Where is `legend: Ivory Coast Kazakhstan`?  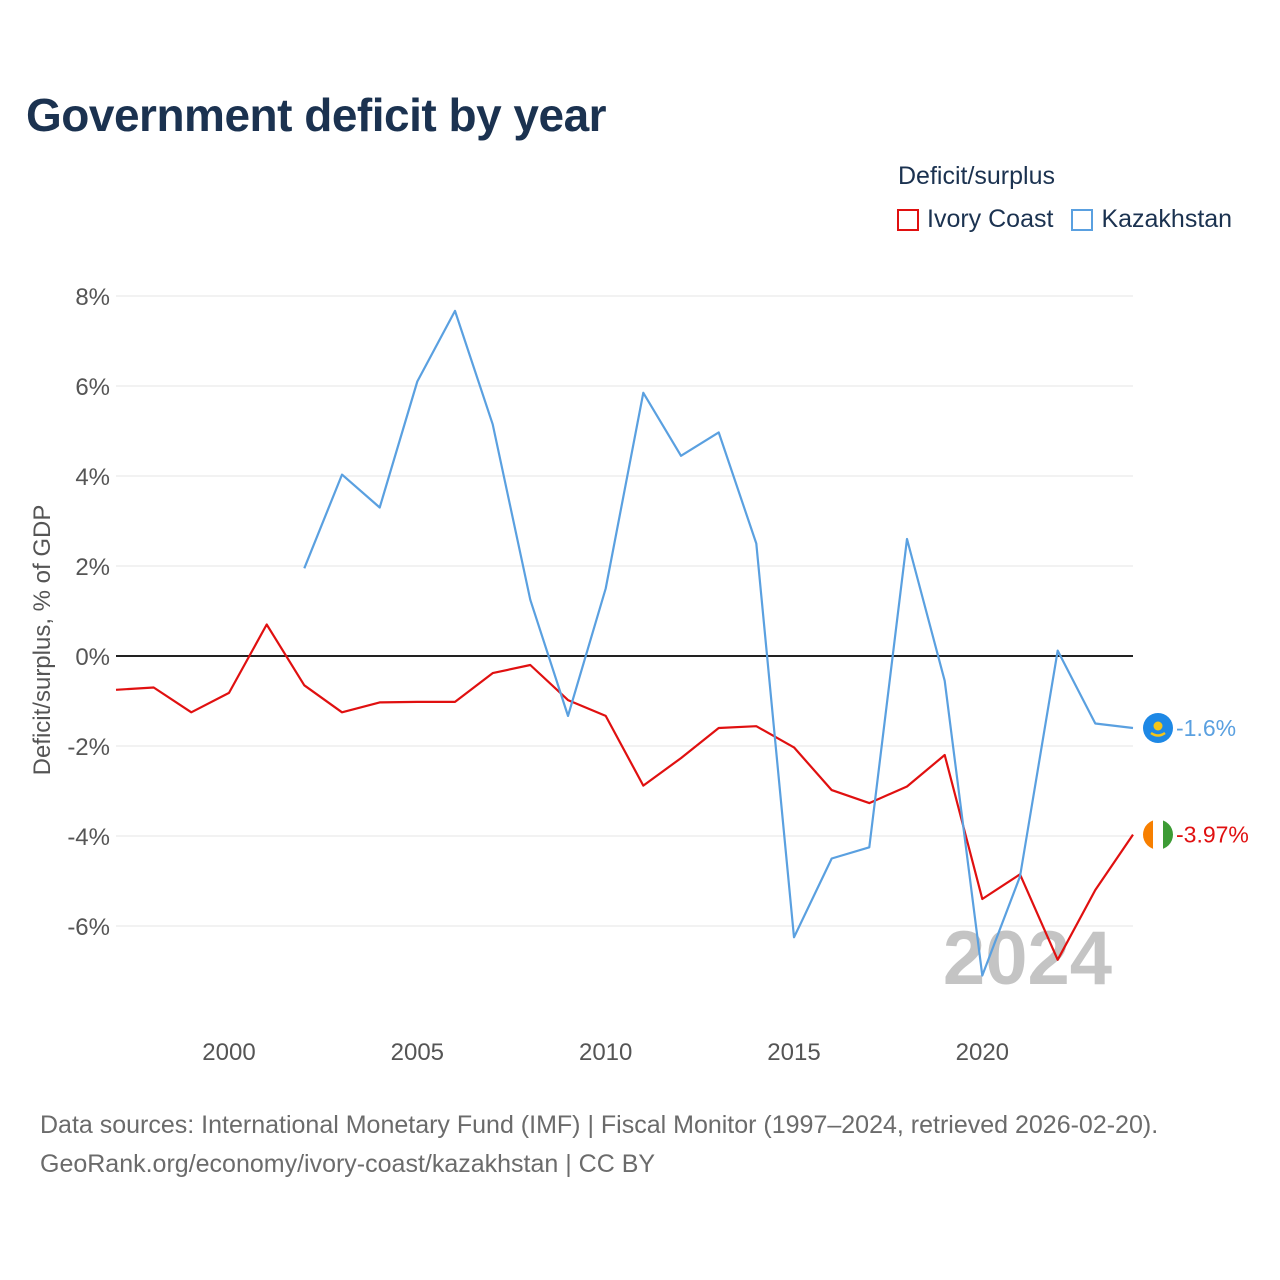 legend: Ivory Coast Kazakhstan is located at coordinates (1064, 219).